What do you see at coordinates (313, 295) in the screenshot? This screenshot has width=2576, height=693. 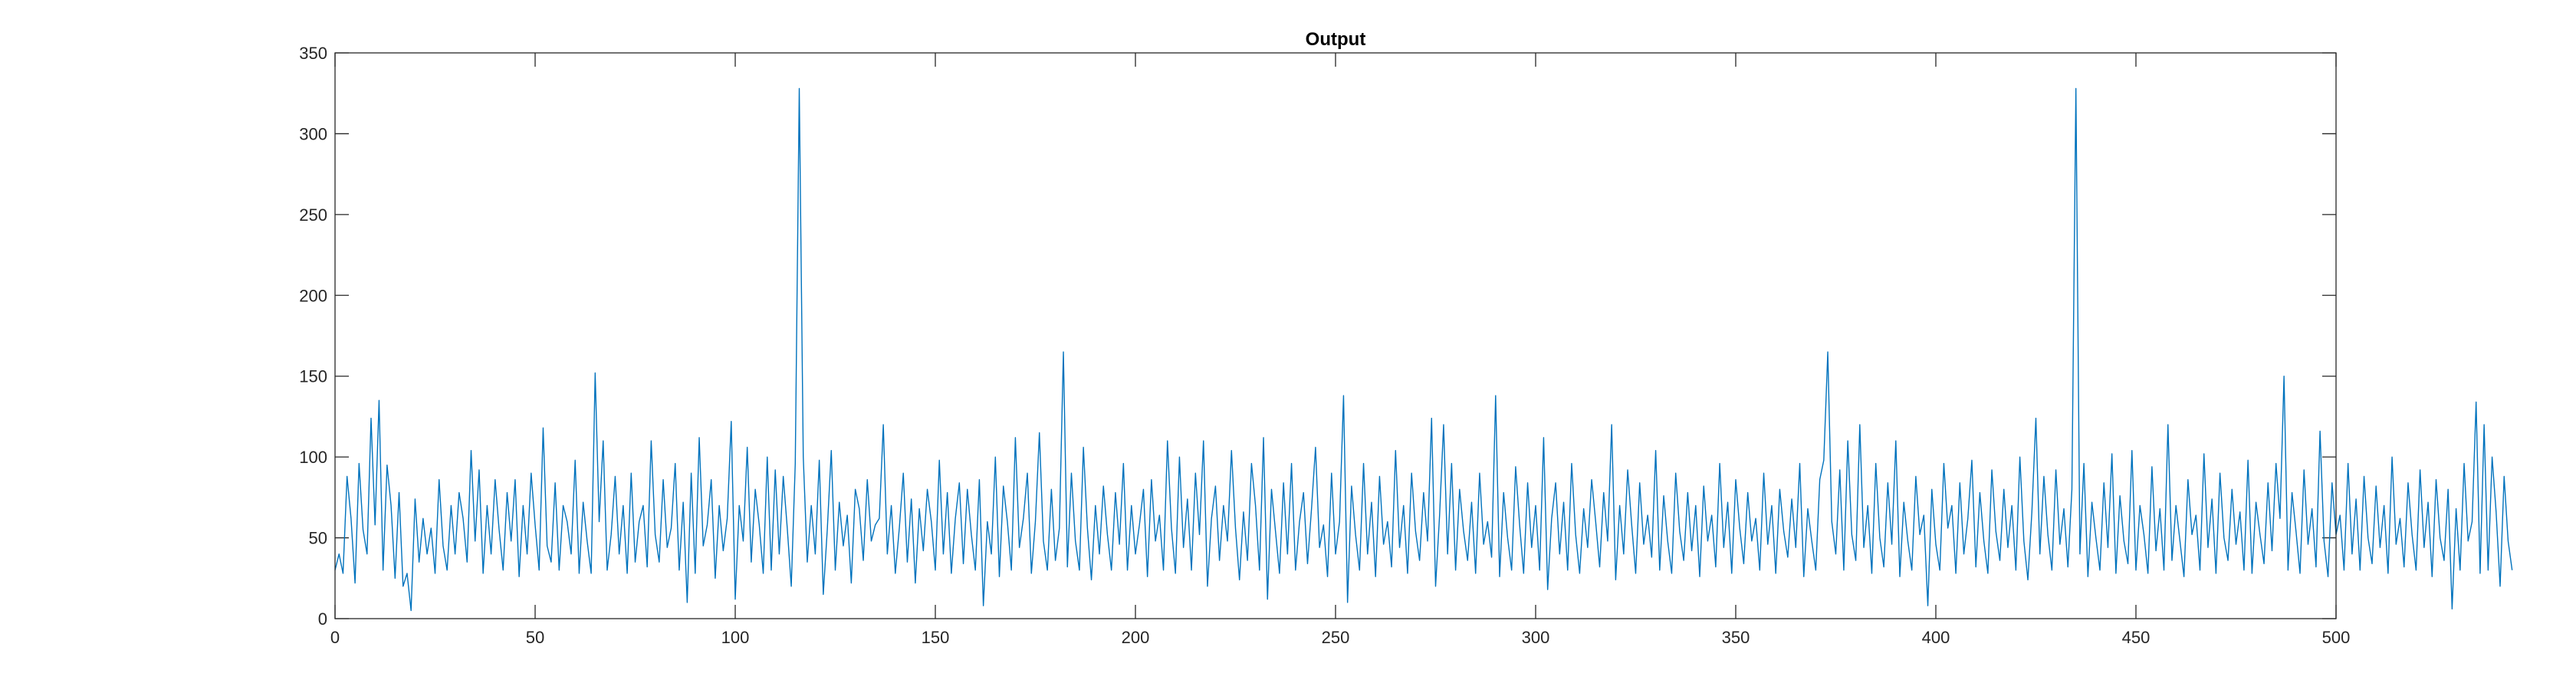 I see `y-tick-label: 200` at bounding box center [313, 295].